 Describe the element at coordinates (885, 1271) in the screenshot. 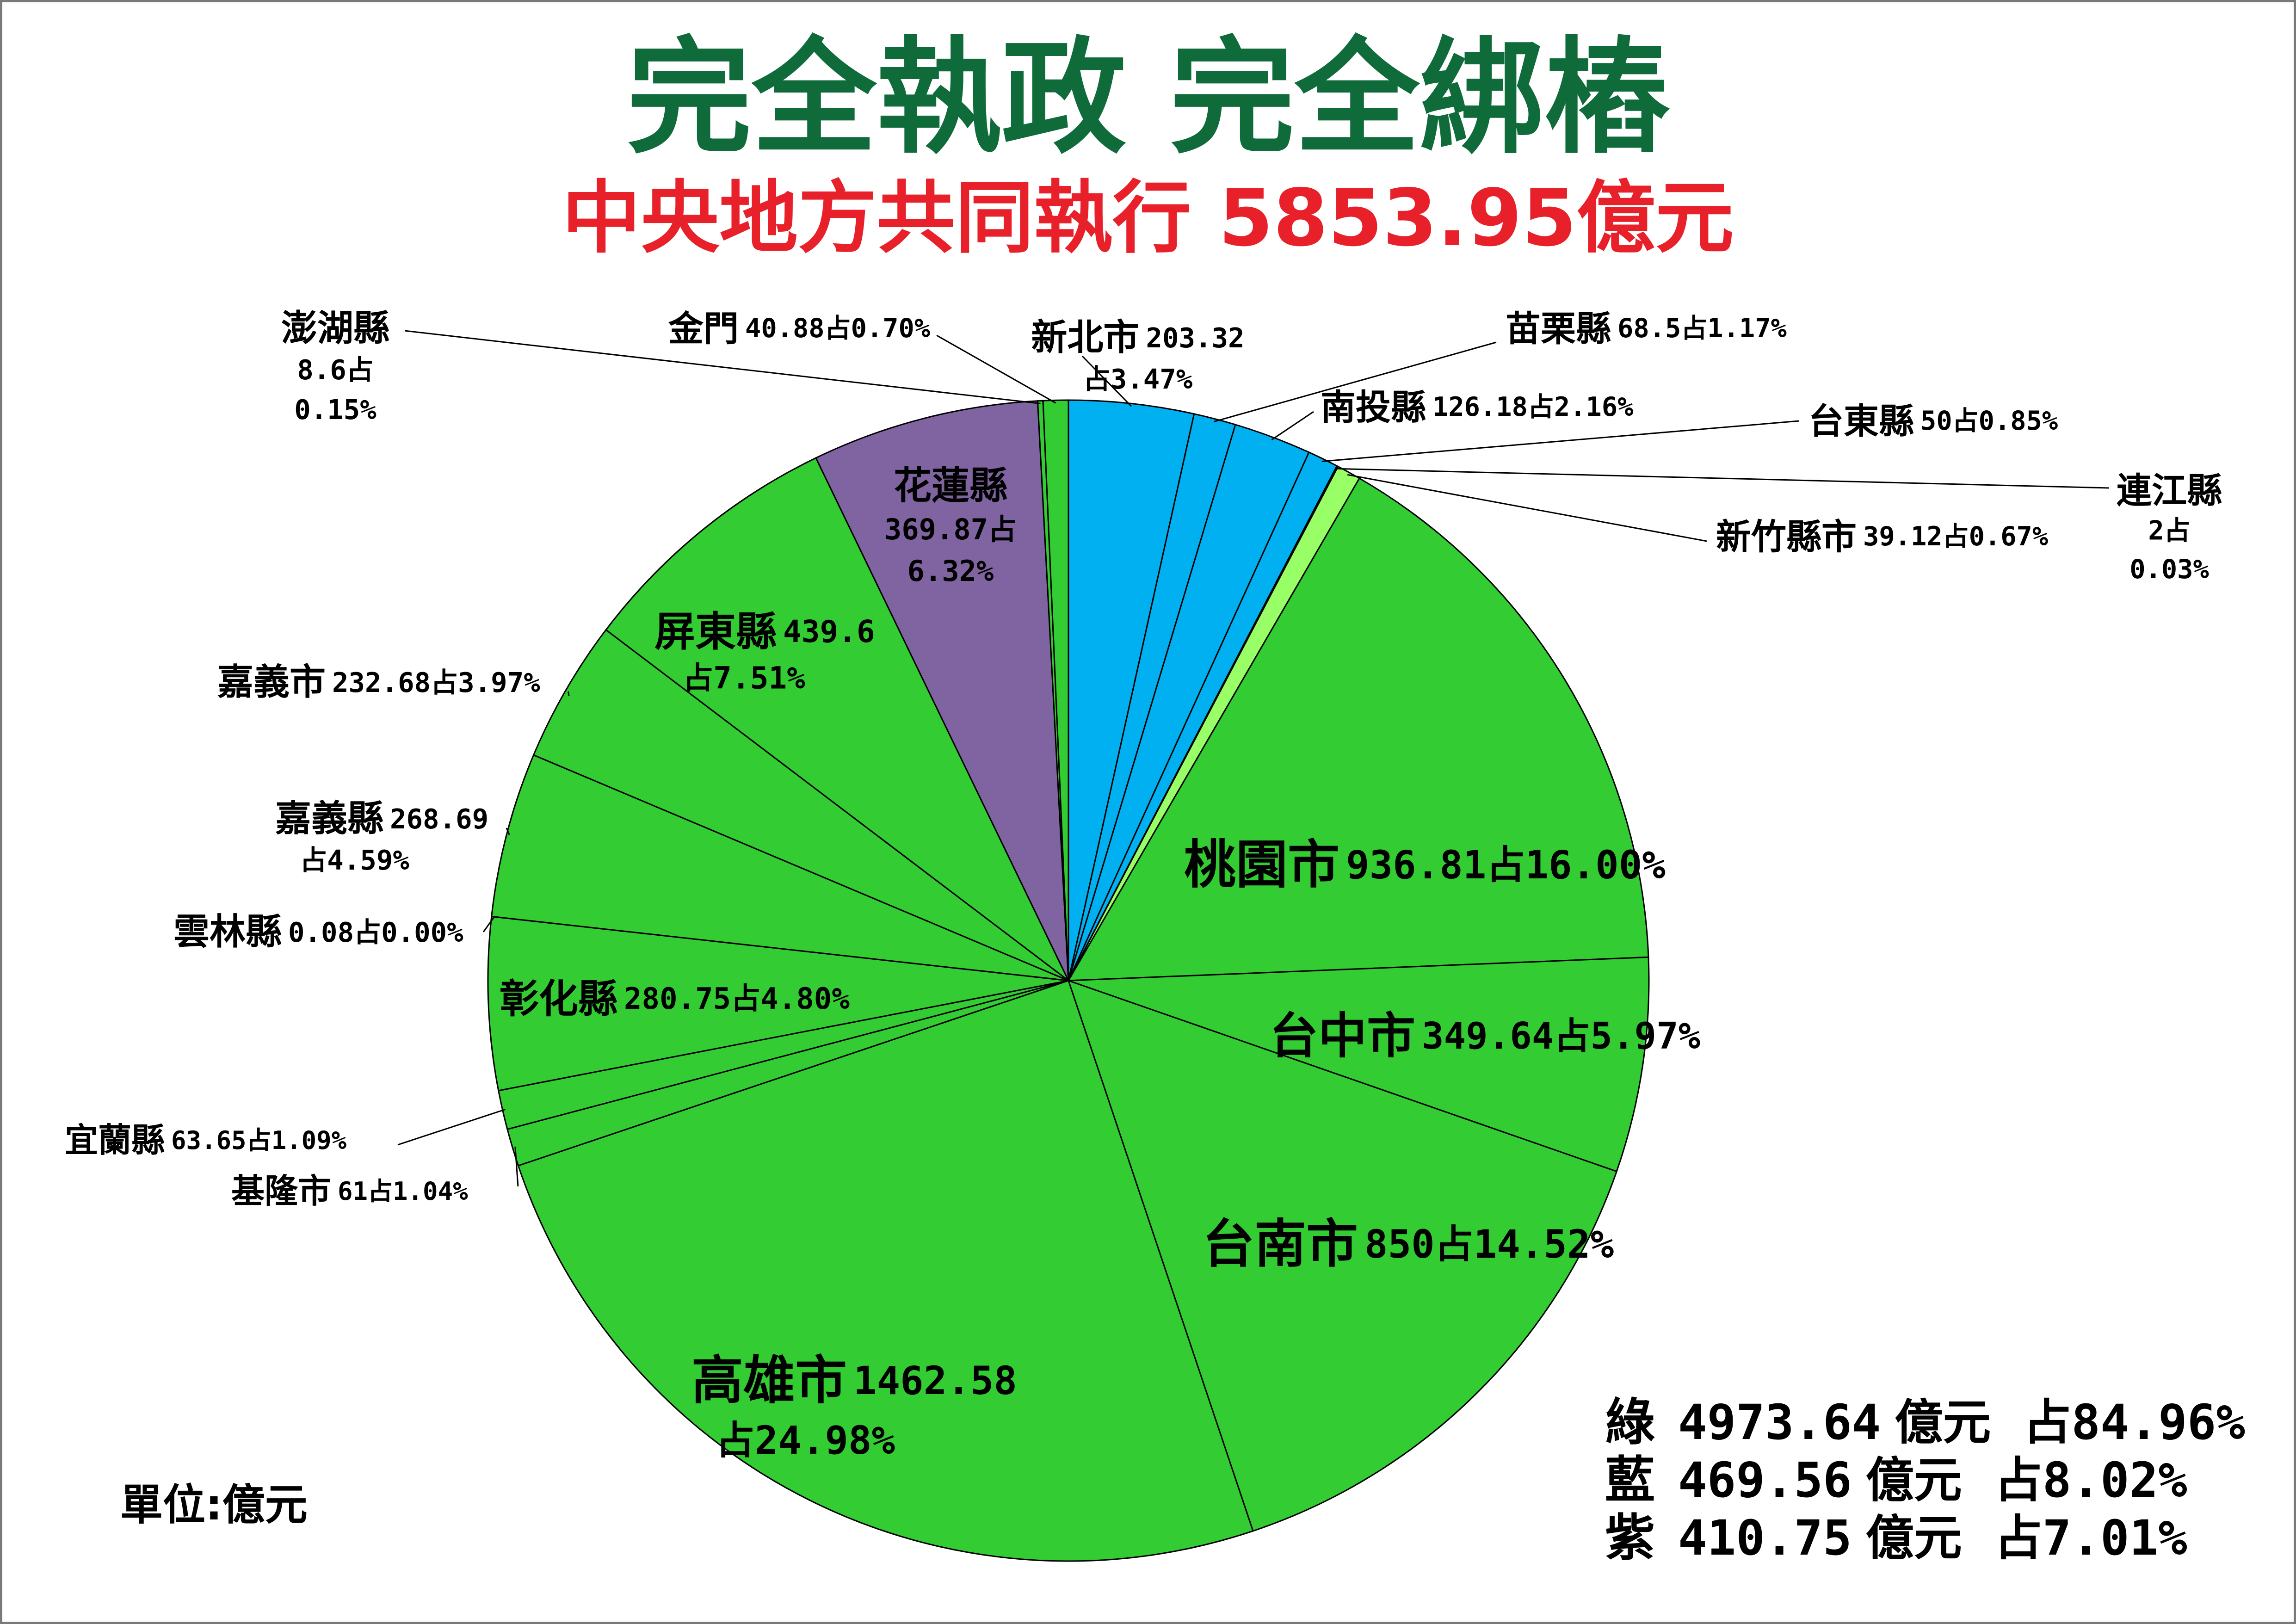

I see `slice-高雄市` at that location.